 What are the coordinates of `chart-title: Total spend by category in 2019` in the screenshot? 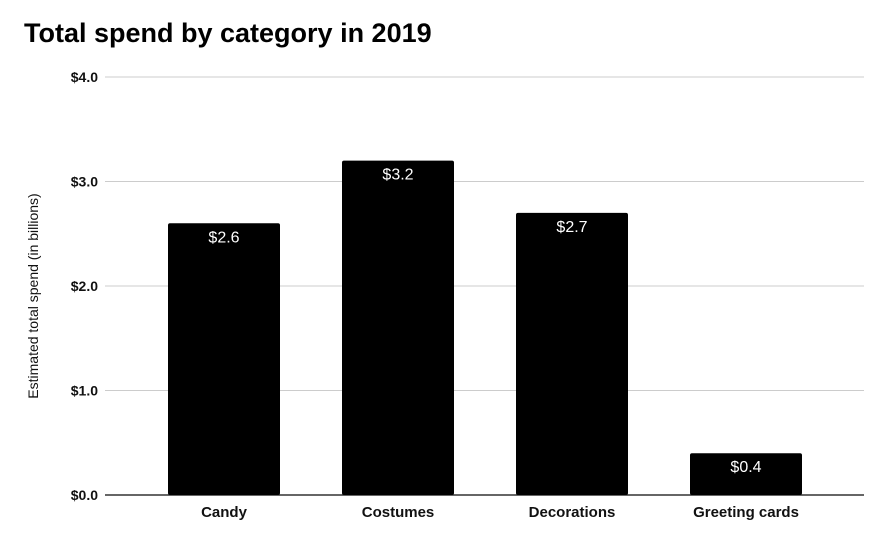 It's located at (228, 33).